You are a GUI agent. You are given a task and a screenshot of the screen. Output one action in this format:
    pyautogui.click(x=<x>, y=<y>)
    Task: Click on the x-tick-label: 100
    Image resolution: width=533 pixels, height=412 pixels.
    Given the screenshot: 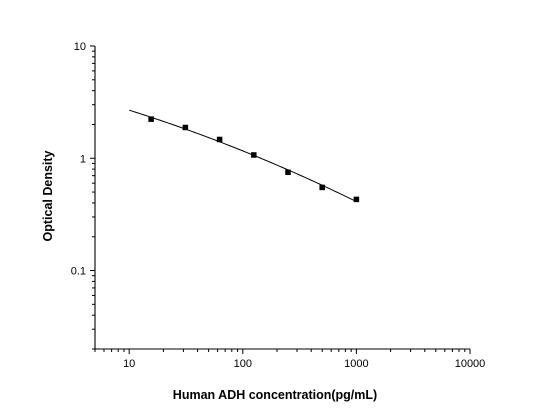 What is the action you would take?
    pyautogui.click(x=243, y=364)
    